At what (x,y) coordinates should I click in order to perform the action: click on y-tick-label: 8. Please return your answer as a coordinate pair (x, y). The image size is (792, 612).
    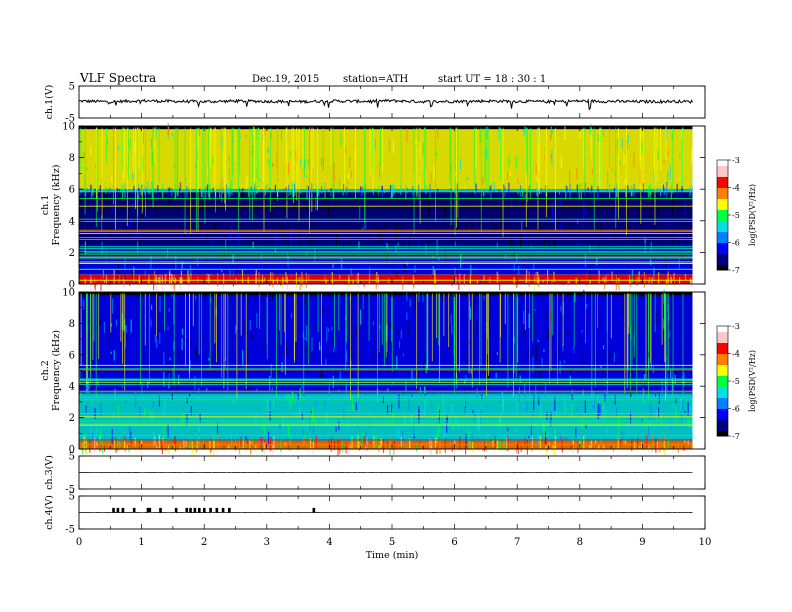
    Looking at the image, I should click on (72, 158).